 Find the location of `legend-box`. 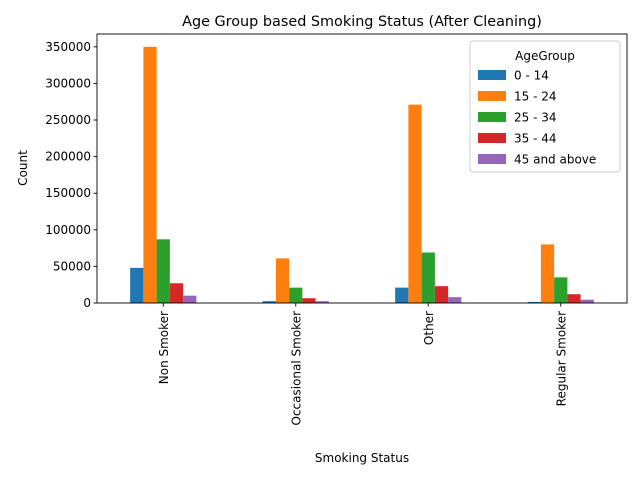

legend-box is located at coordinates (545, 106).